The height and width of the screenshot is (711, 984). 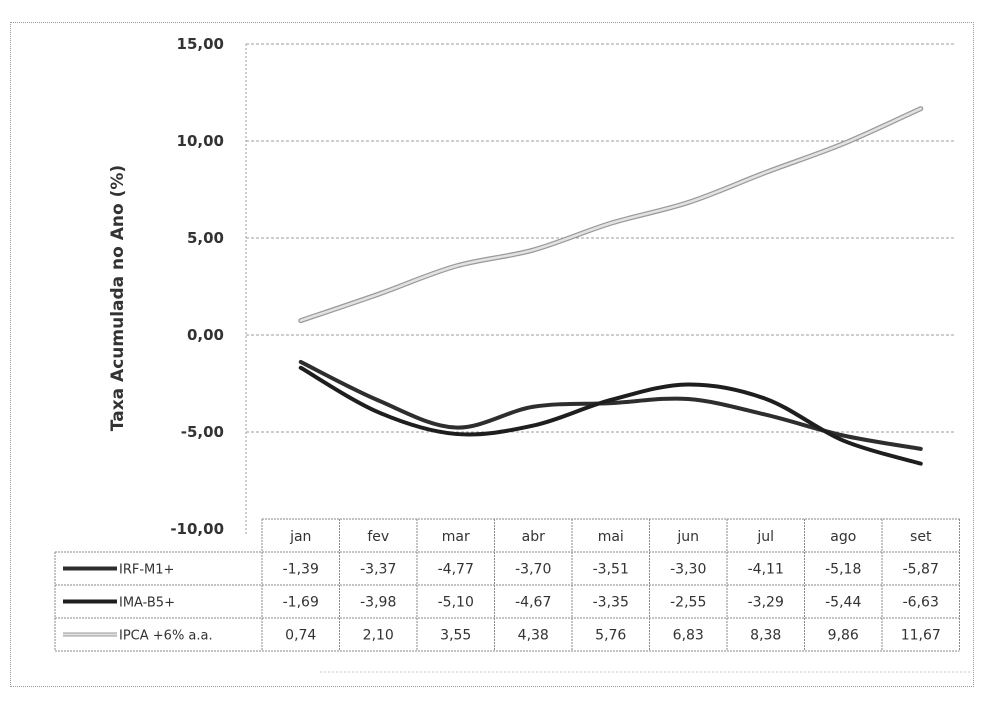 I want to click on data-label: 8,38, so click(x=765, y=636).